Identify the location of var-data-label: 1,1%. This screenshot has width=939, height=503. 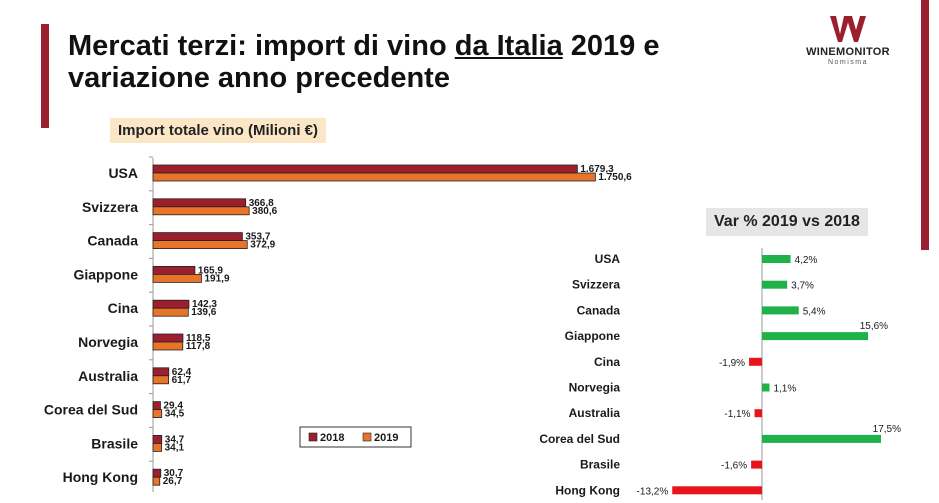
(784, 389).